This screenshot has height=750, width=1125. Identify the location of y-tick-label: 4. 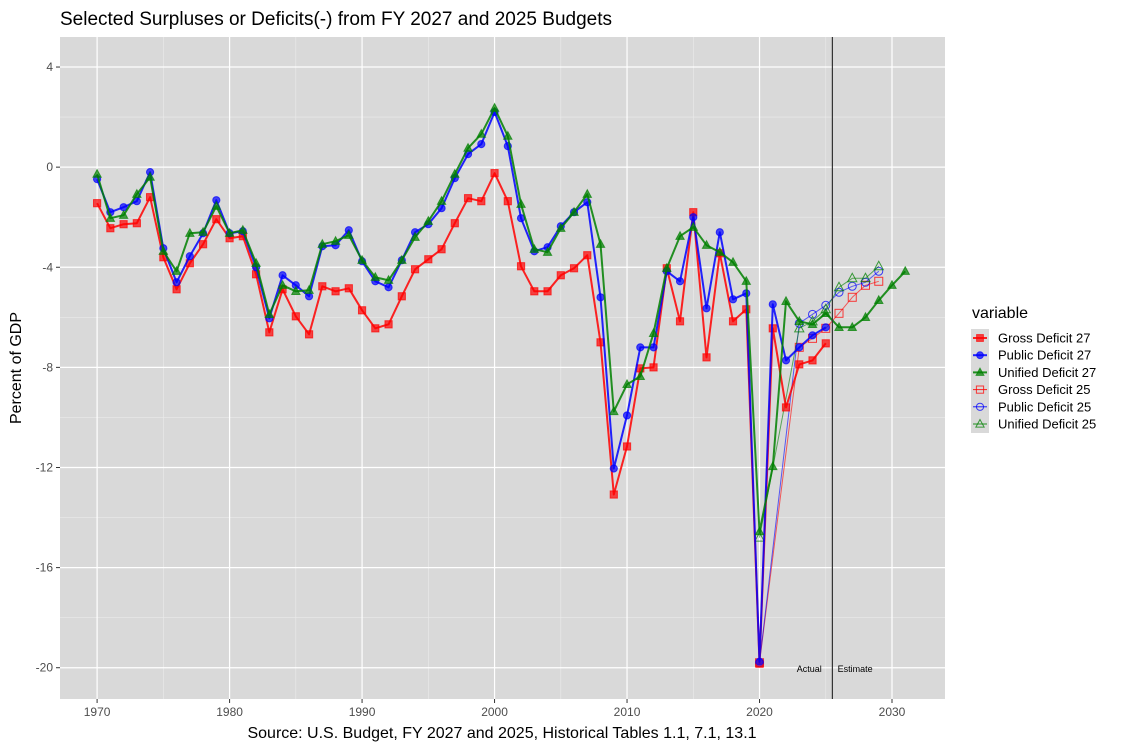
(49, 67).